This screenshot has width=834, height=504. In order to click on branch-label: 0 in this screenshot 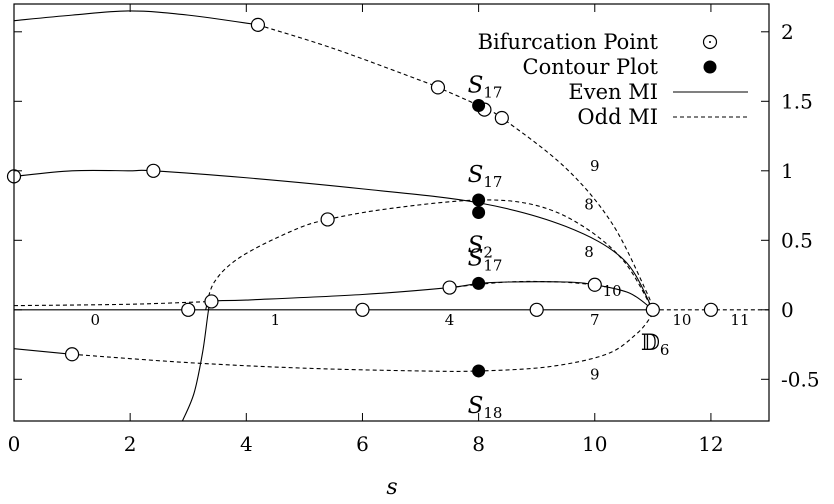, I will do `click(96, 320)`.